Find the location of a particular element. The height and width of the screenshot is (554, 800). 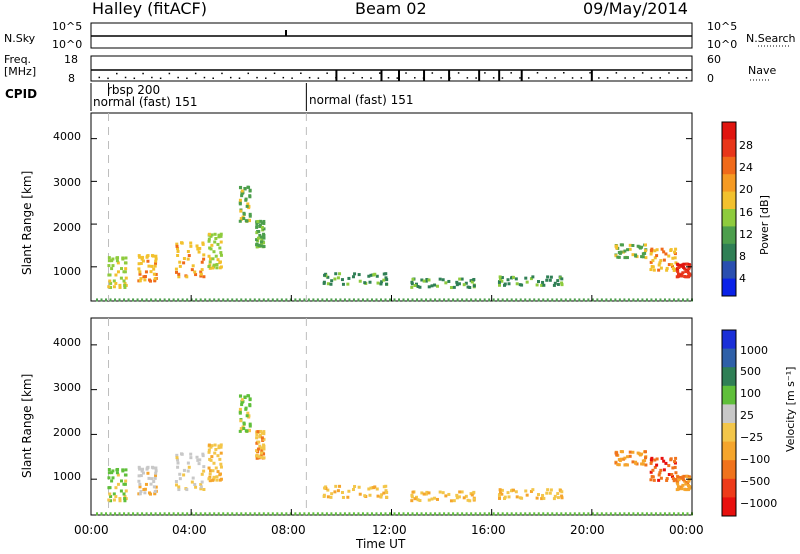

noise-left-label: N.Sky is located at coordinates (20, 38).